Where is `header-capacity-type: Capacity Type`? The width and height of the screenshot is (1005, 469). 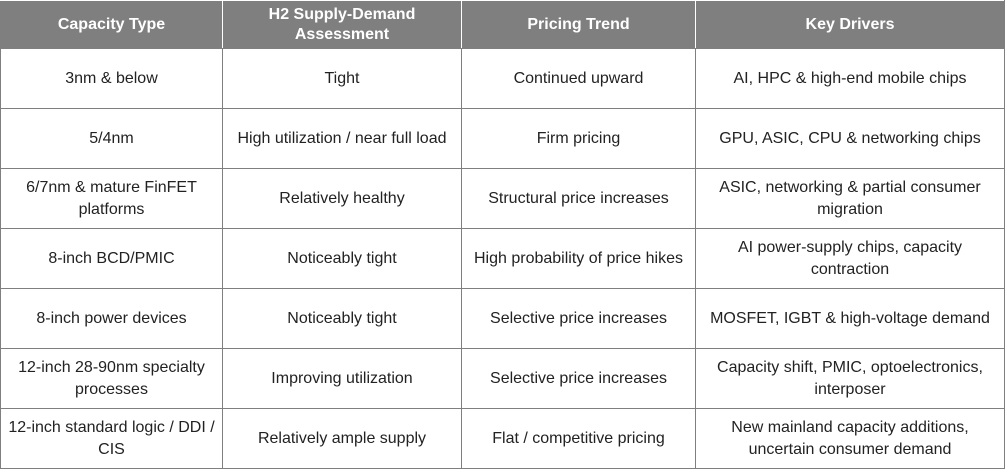
header-capacity-type: Capacity Type is located at coordinates (111, 24).